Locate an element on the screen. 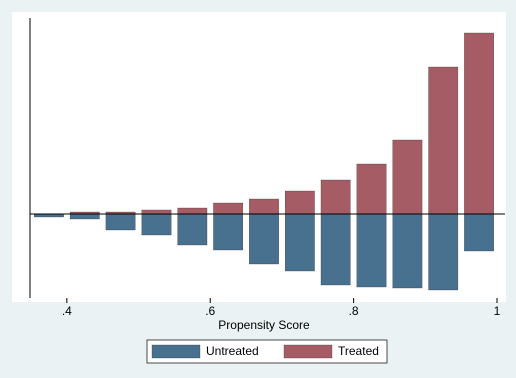 This screenshot has height=378, width=516. x-tick-label: .6 is located at coordinates (210, 311).